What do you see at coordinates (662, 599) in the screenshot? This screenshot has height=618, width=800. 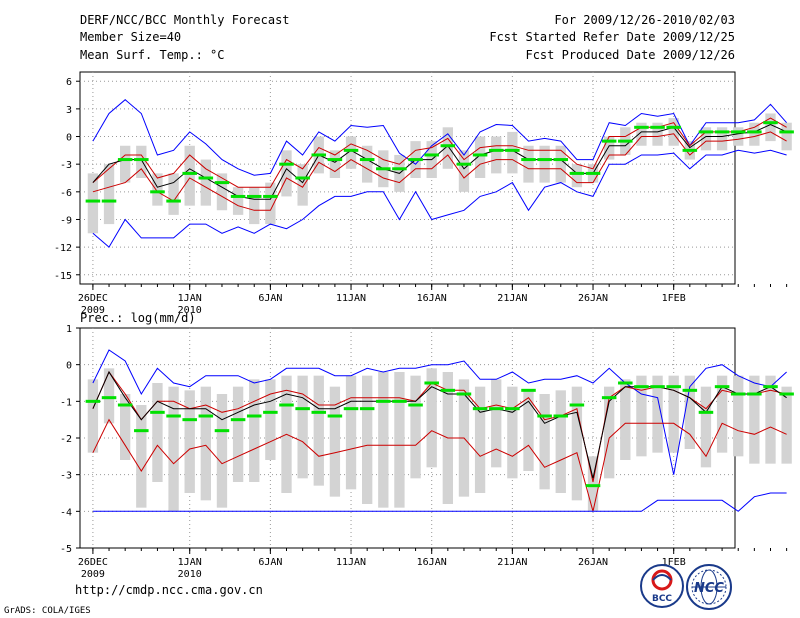 I see `bcc-logo-text: BCC` at bounding box center [662, 599].